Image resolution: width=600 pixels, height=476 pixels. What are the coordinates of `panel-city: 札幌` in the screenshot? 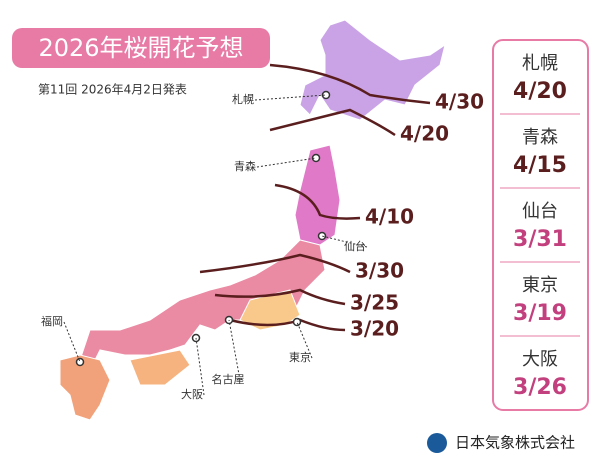 It's located at (540, 63).